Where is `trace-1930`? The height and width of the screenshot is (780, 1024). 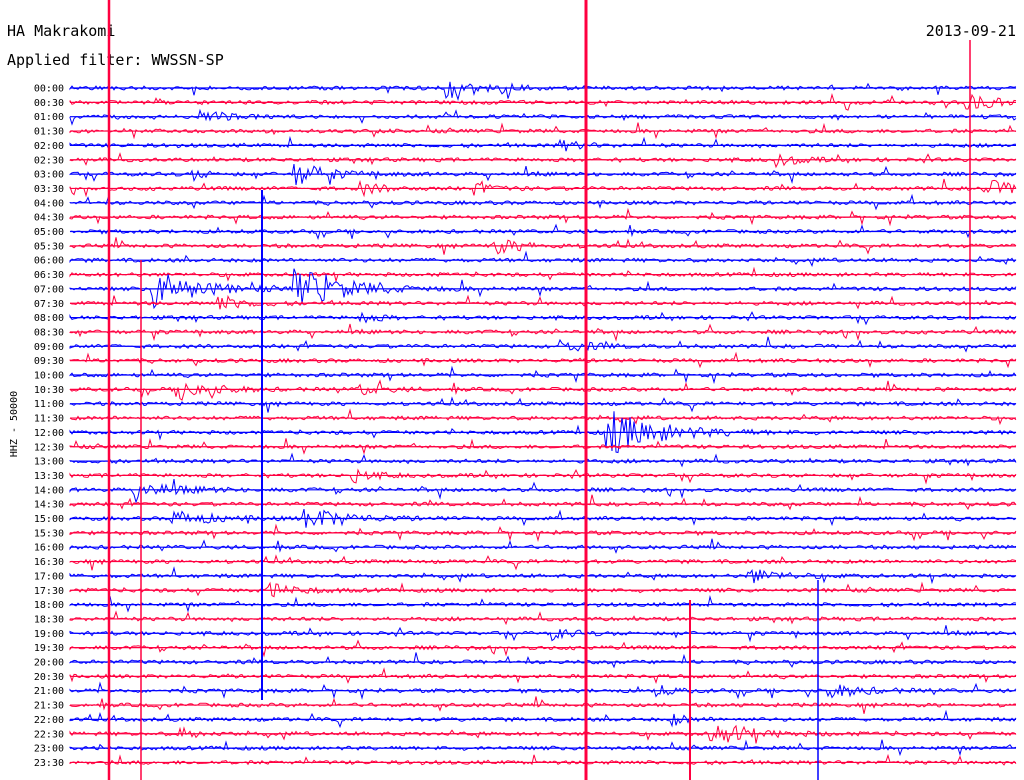
trace-1930 is located at coordinates (543, 648).